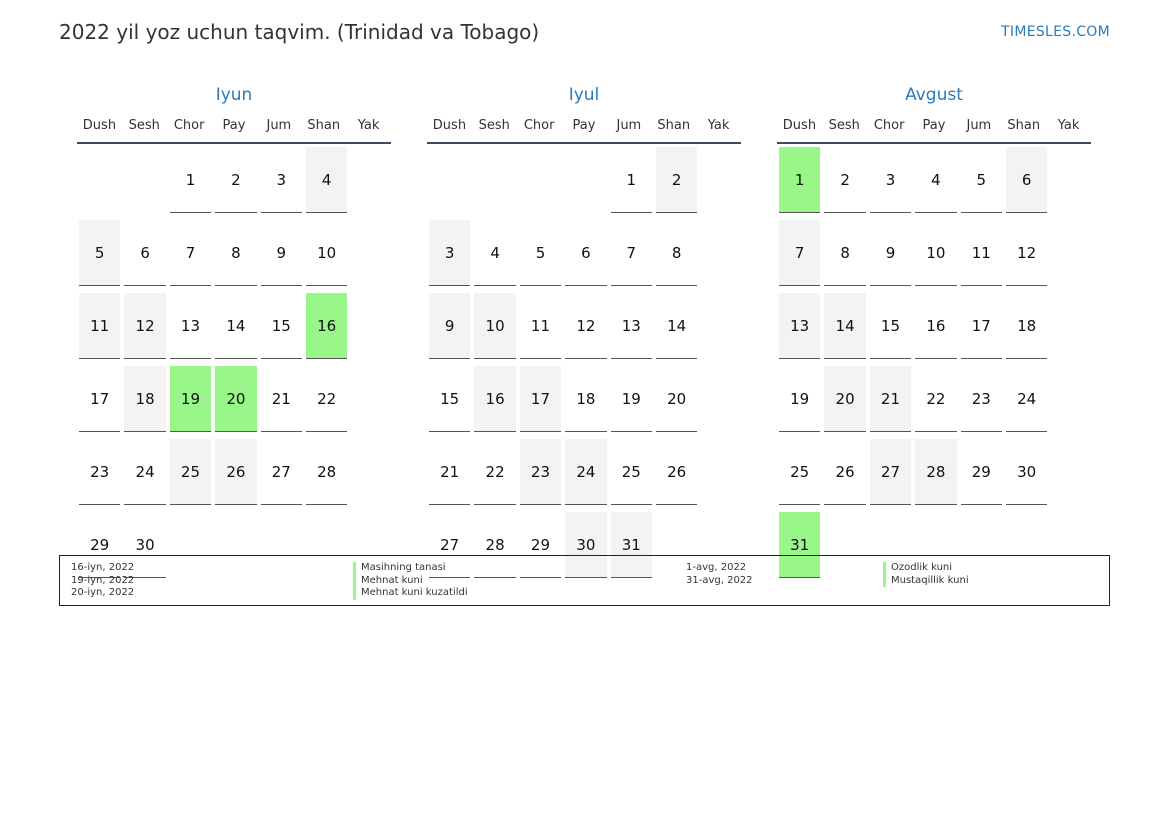 Image resolution: width=1169 pixels, height=827 pixels. Describe the element at coordinates (584, 95) in the screenshot. I see `month-title: Iyul` at that location.